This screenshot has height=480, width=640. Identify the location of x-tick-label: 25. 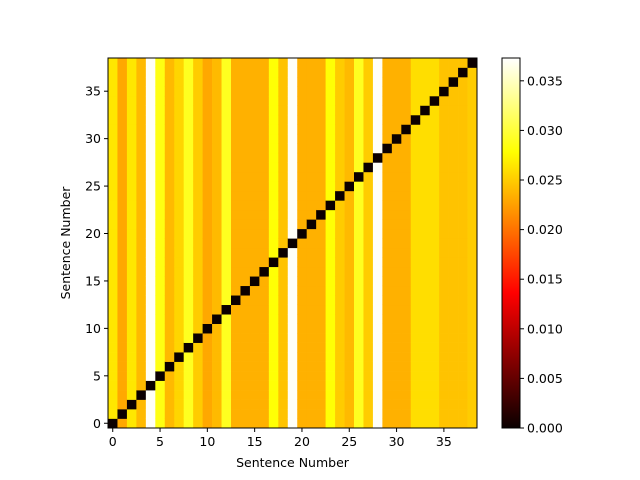
(349, 441).